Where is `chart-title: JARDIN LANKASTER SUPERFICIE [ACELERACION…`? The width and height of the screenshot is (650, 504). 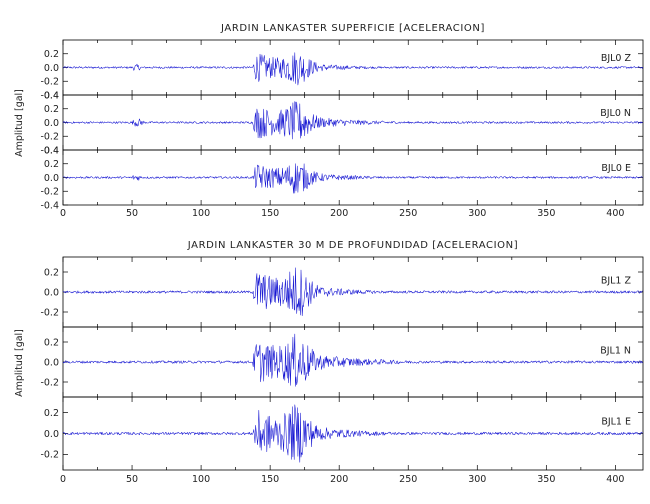 chart-title: JARDIN LANKASTER SUPERFICIE [ACELERACION… is located at coordinates (352, 28).